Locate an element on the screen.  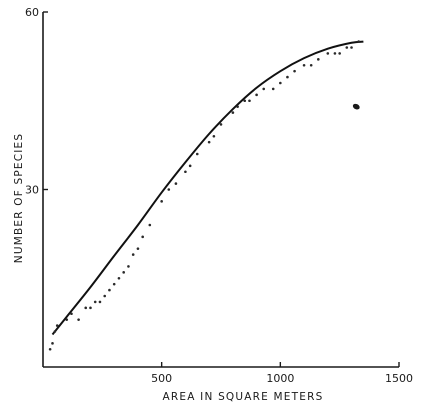
annotations is located at coordinates (356, 106).